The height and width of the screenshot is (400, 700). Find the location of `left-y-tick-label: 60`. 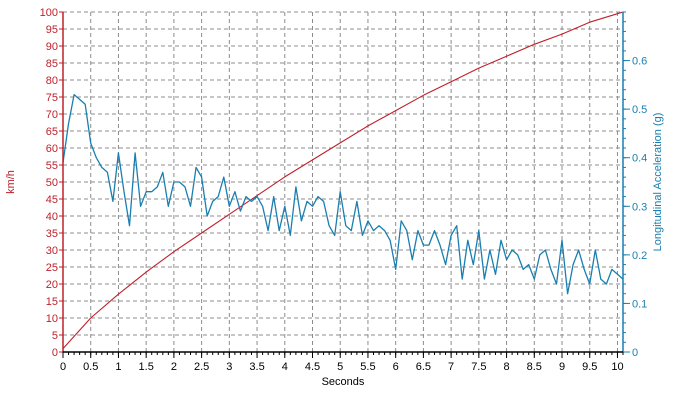

left-y-tick-label: 60 is located at coordinates (52, 149).